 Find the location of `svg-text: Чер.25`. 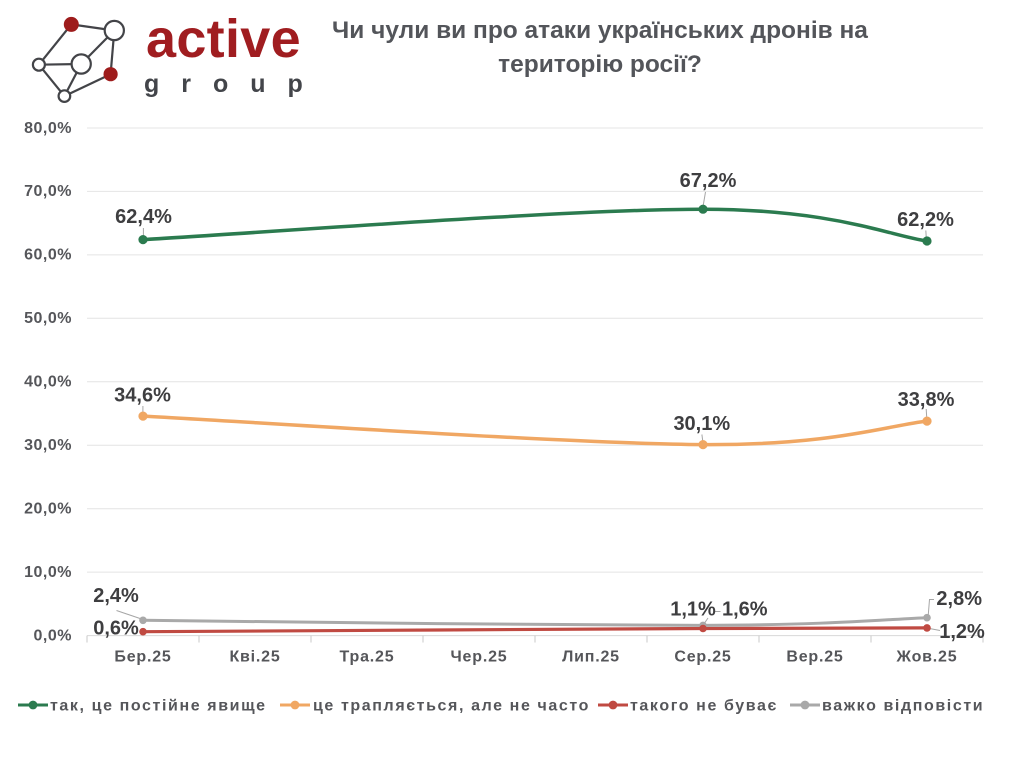

svg-text: Чер.25 is located at coordinates (479, 657).